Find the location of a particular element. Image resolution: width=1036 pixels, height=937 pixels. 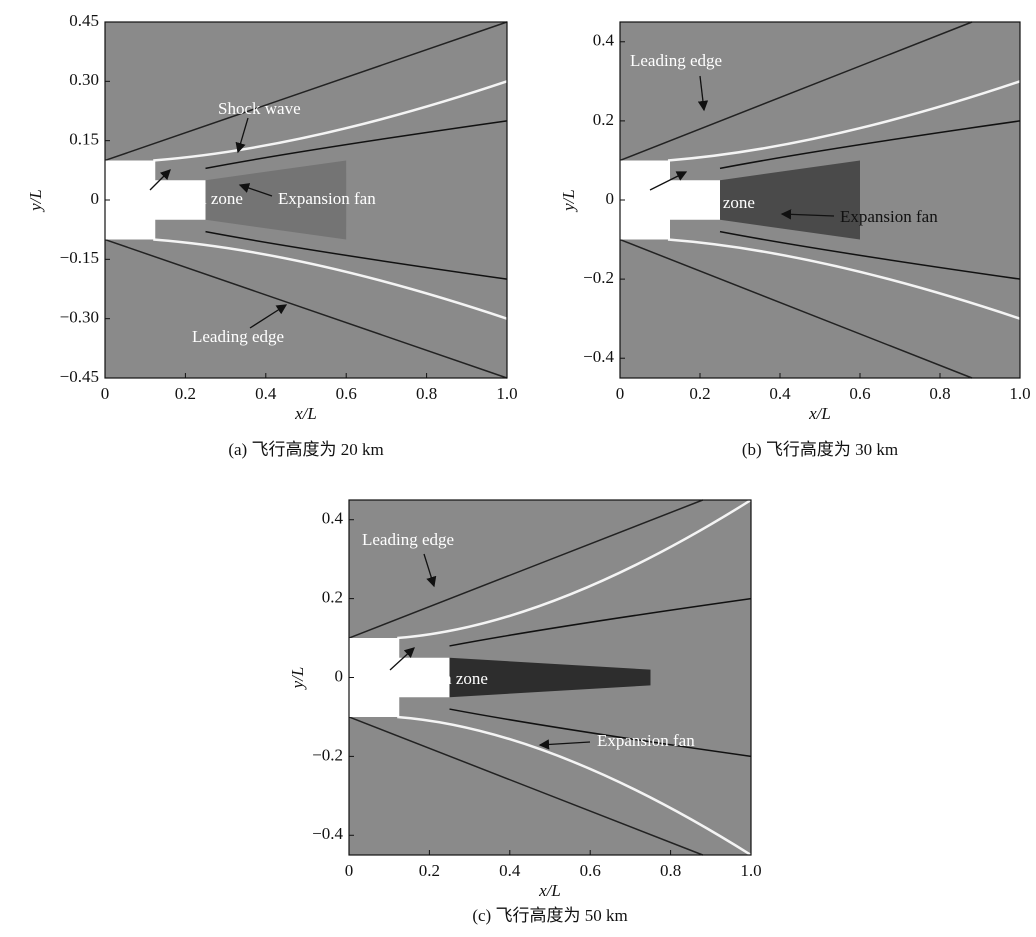

caption: (b) 飞行高度为 30 km is located at coordinates (820, 449).